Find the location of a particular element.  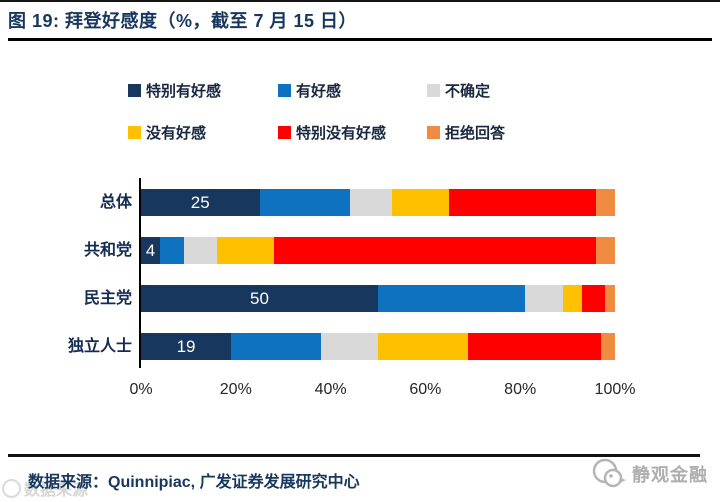

data-source-text: 数据来源：Quinnipiac, 广发证券发展研究中心 is located at coordinates (194, 482).